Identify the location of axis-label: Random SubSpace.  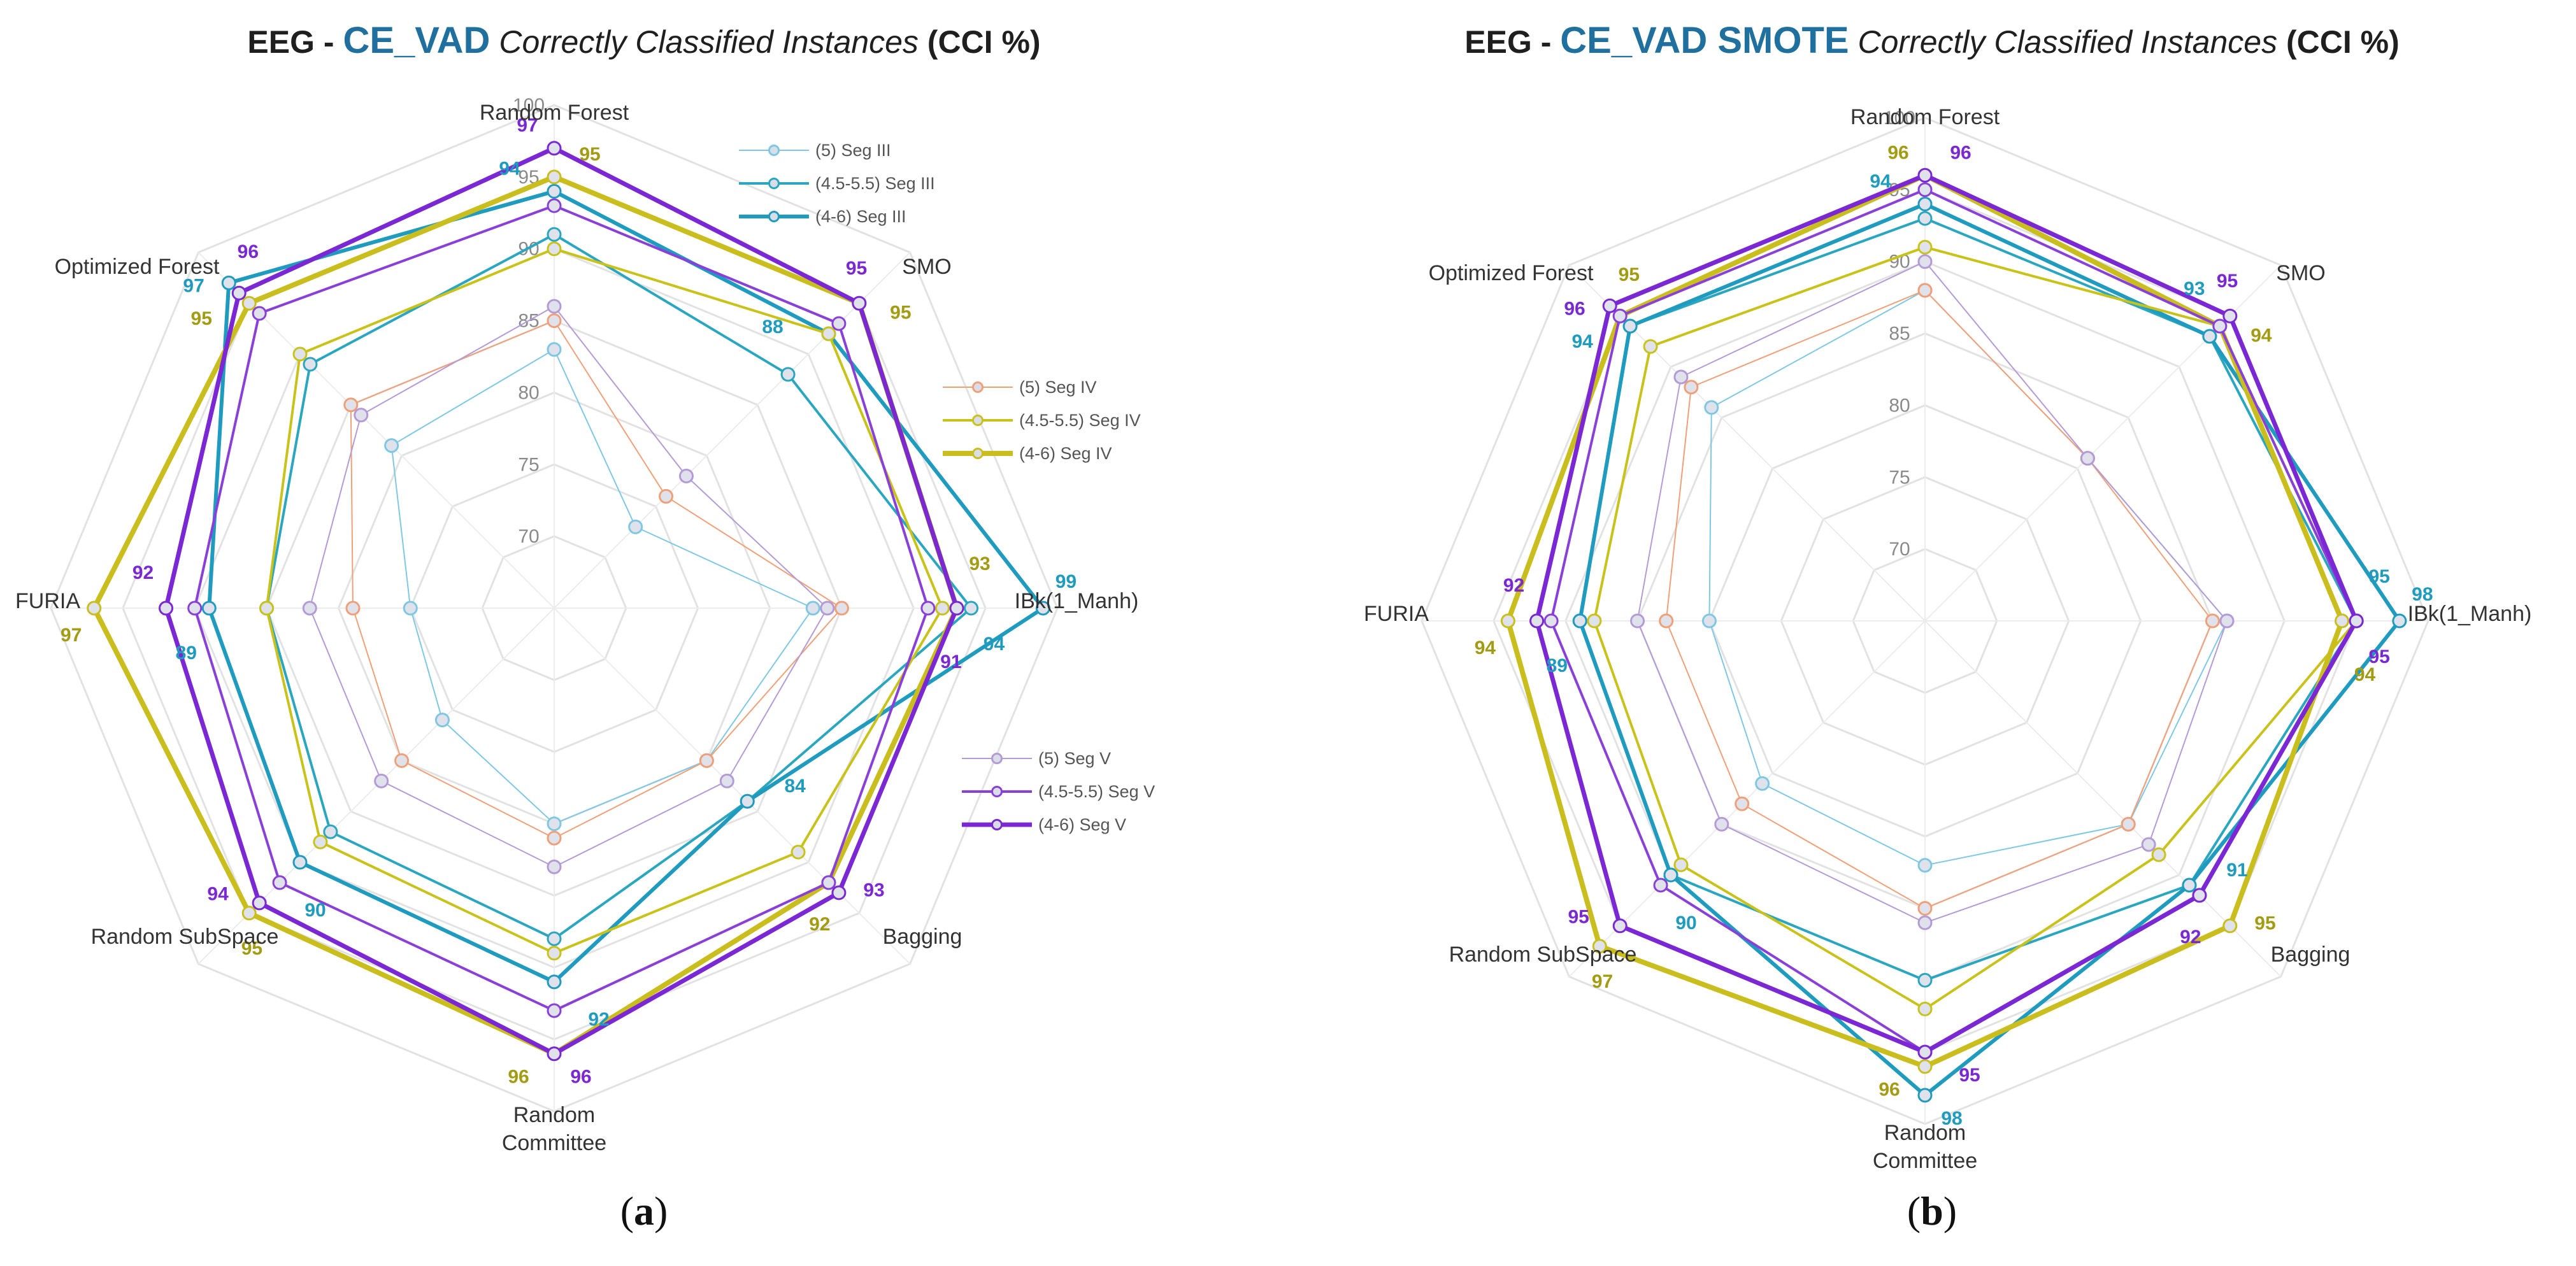
(1543, 954).